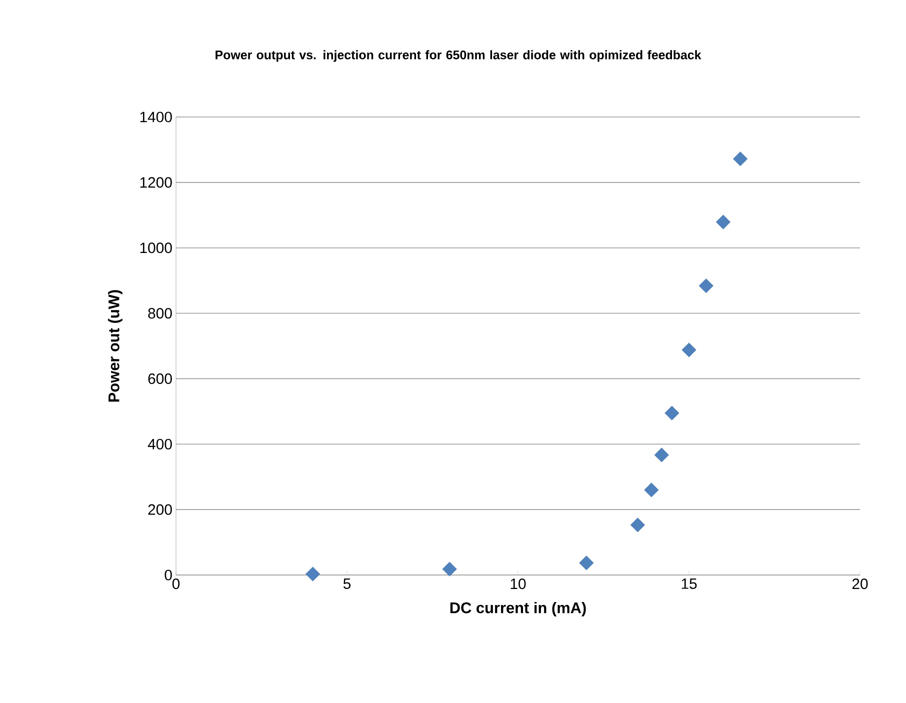 This screenshot has width=906, height=703. Describe the element at coordinates (518, 609) in the screenshot. I see `x-axis-title: DC current in (mA)` at that location.